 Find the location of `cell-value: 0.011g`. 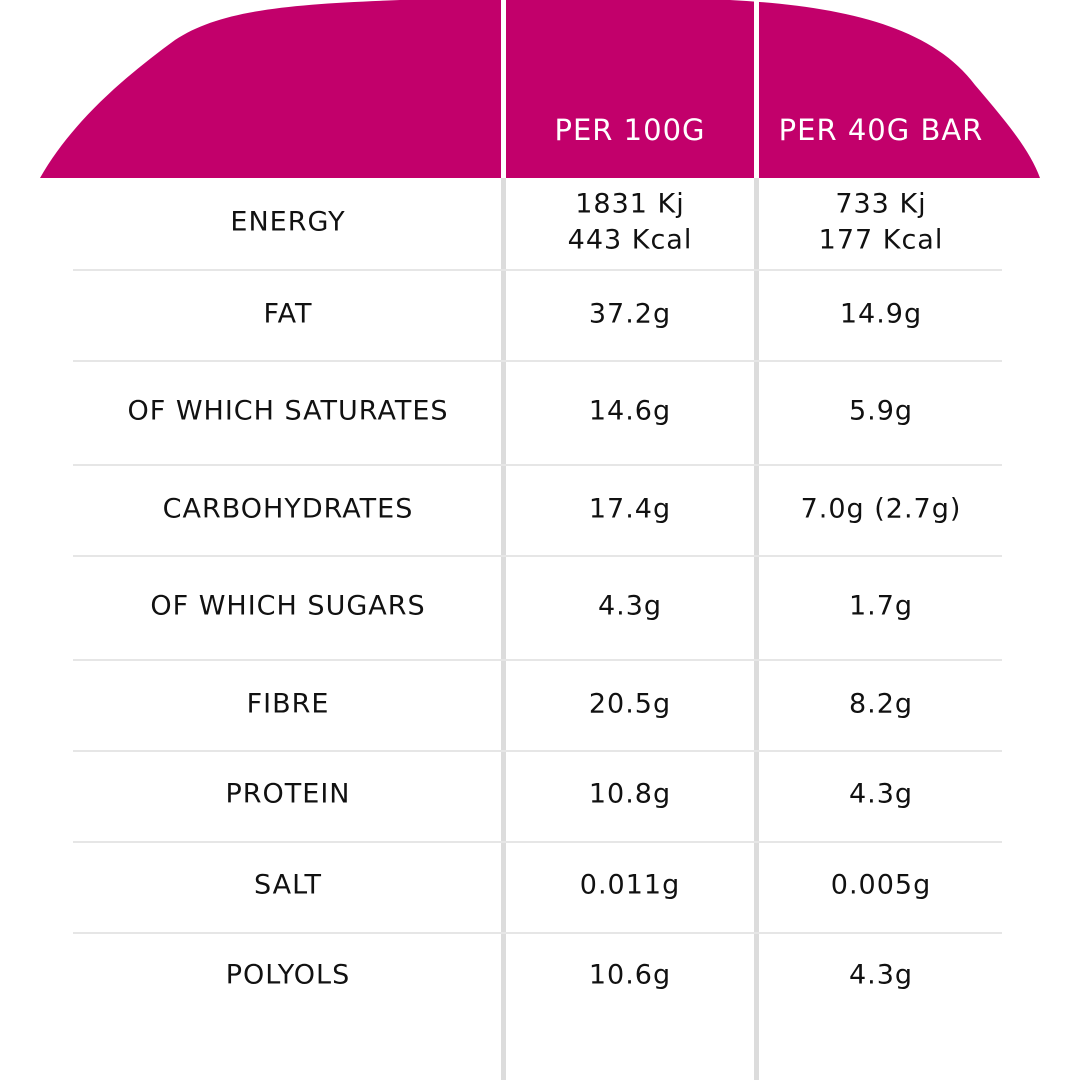

cell-value: 0.011g is located at coordinates (630, 885).